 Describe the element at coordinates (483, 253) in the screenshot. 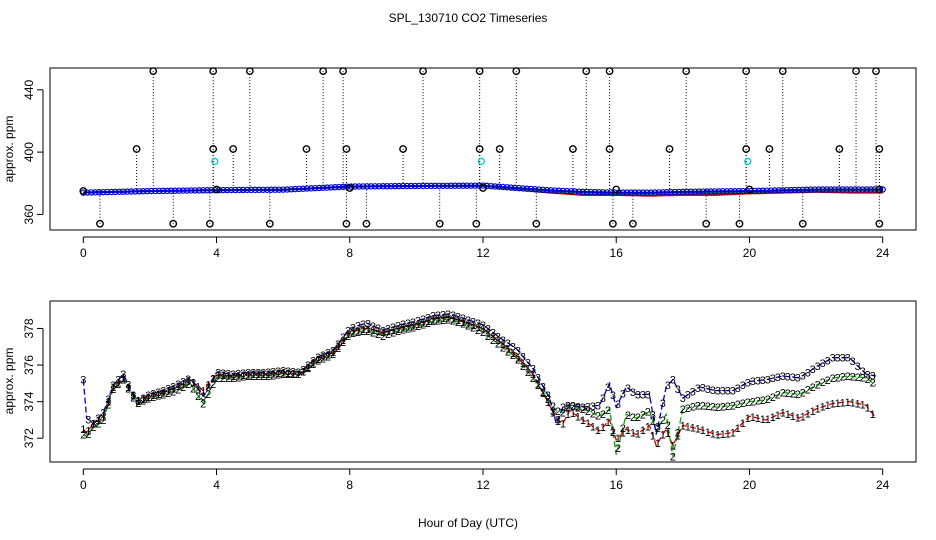

I see `top-x-tick-label: 12` at that location.